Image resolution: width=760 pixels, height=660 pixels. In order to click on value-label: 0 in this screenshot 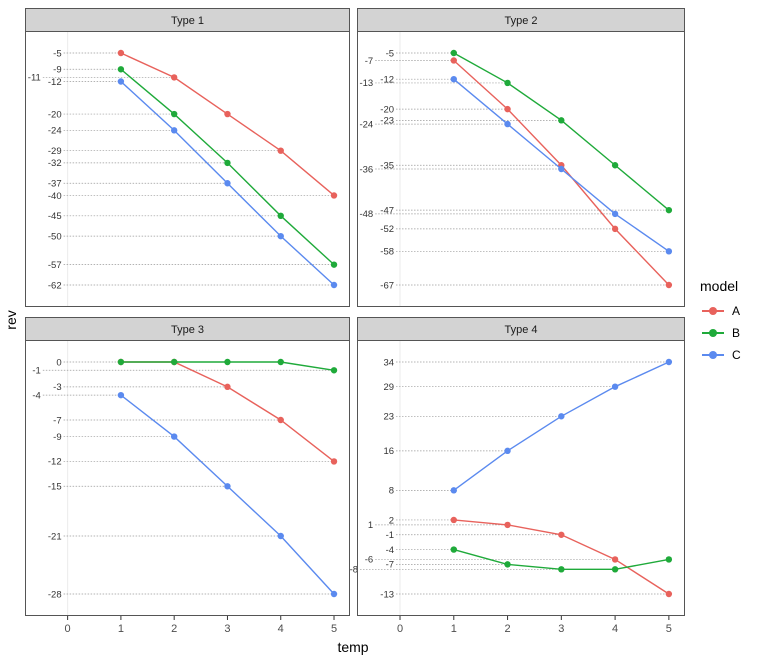, I will do `click(58, 362)`.